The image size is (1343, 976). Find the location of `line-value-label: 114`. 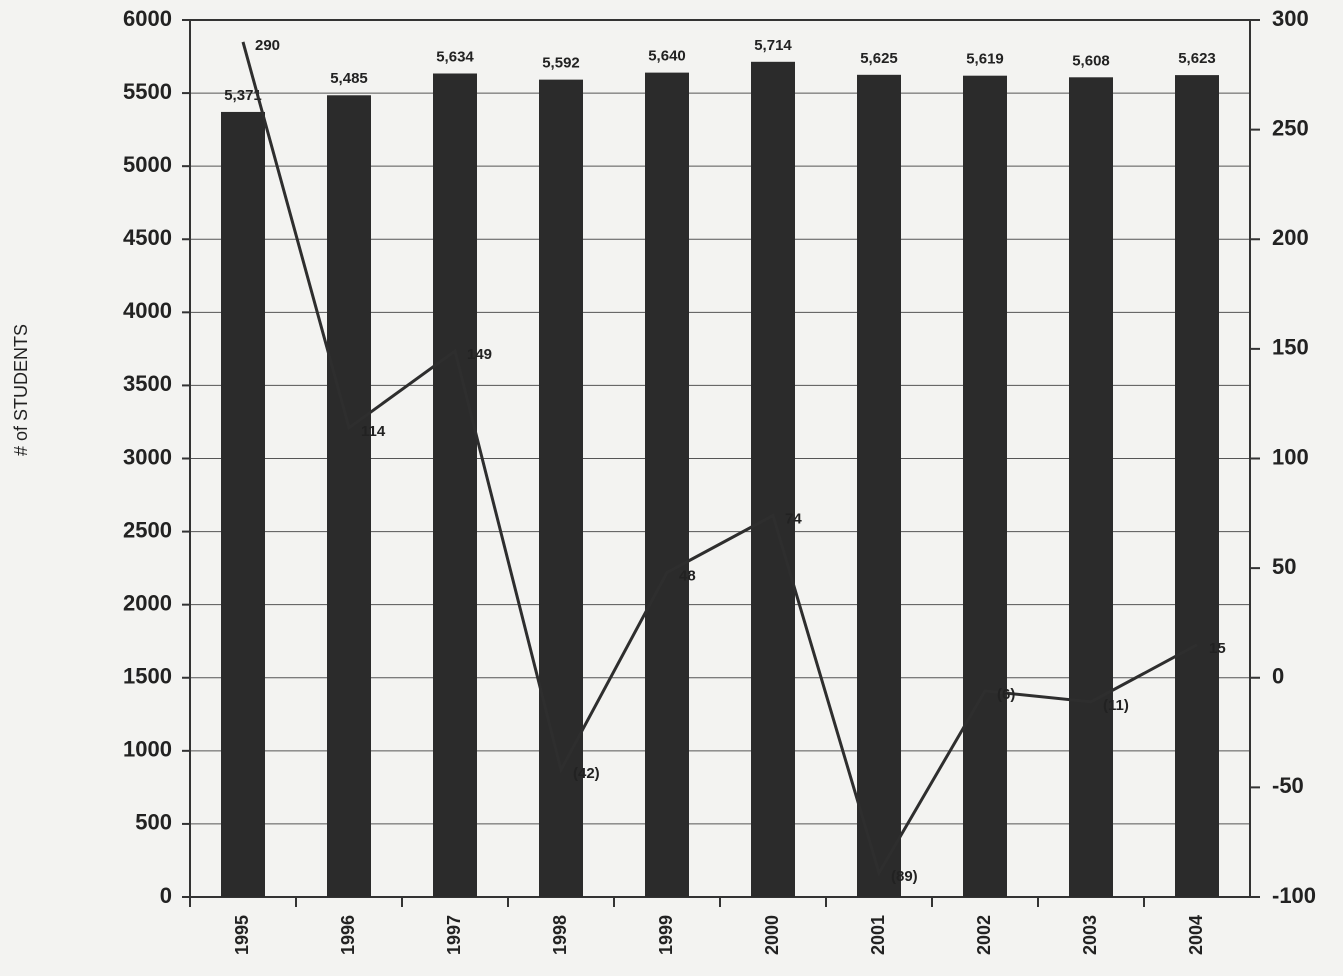

line-value-label: 114 is located at coordinates (373, 431).